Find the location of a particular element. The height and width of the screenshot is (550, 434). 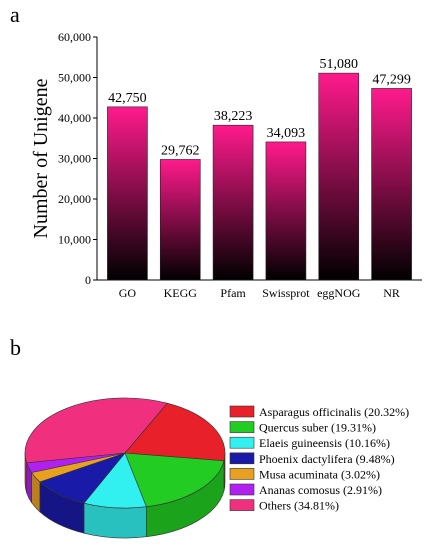

x-tick-label: Swissprot is located at coordinates (286, 293).